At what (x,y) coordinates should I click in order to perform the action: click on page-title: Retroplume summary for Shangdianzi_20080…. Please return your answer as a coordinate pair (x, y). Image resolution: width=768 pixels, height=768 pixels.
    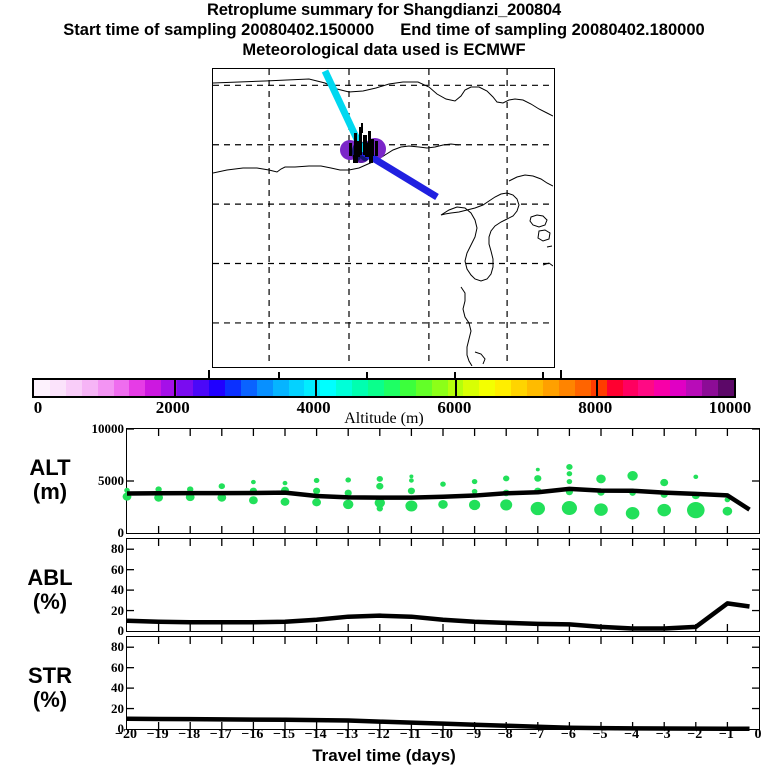
    Looking at the image, I should click on (383, 10).